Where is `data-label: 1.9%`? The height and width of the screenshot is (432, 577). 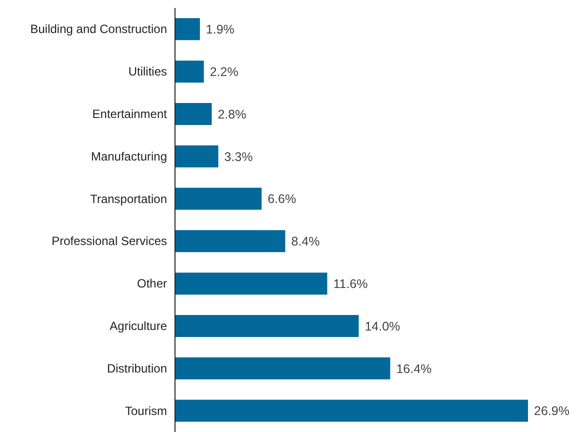 data-label: 1.9% is located at coordinates (220, 29).